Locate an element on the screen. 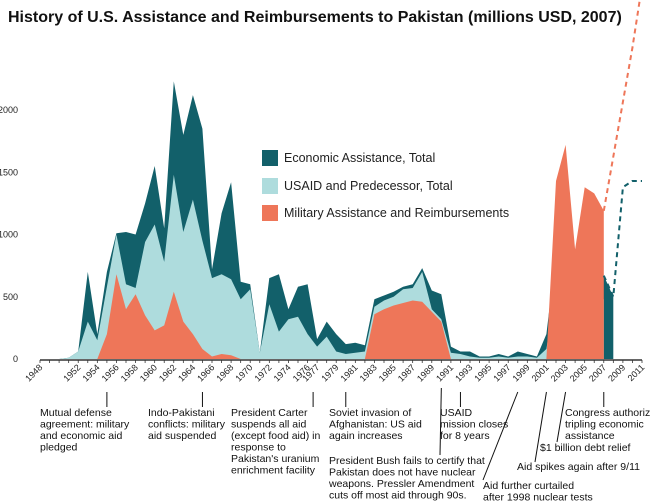 The height and width of the screenshot is (504, 650). y-tick-label: 0 is located at coordinates (15, 359).